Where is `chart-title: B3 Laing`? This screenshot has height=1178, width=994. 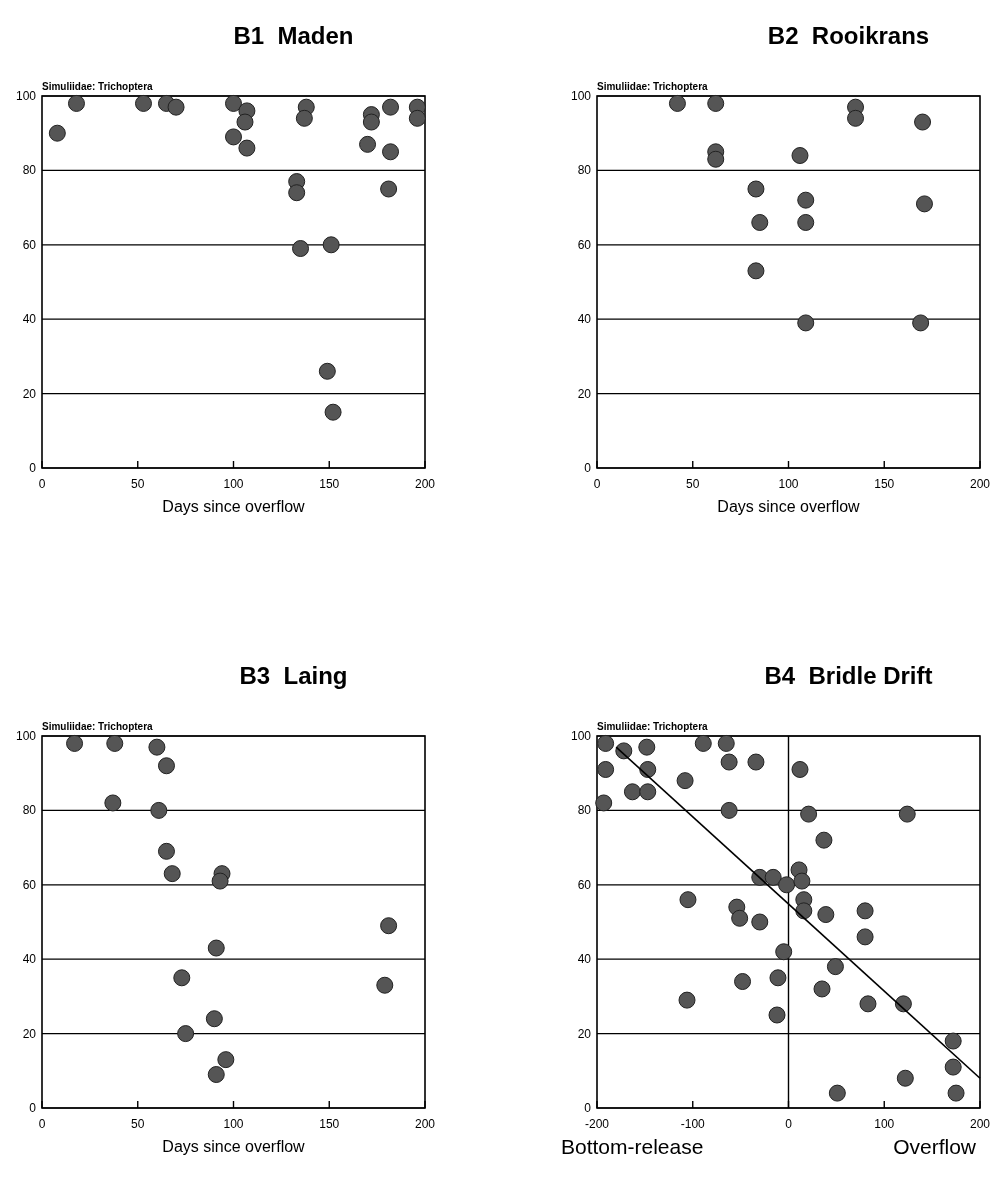
chart-title: B3 Laing is located at coordinates (293, 675).